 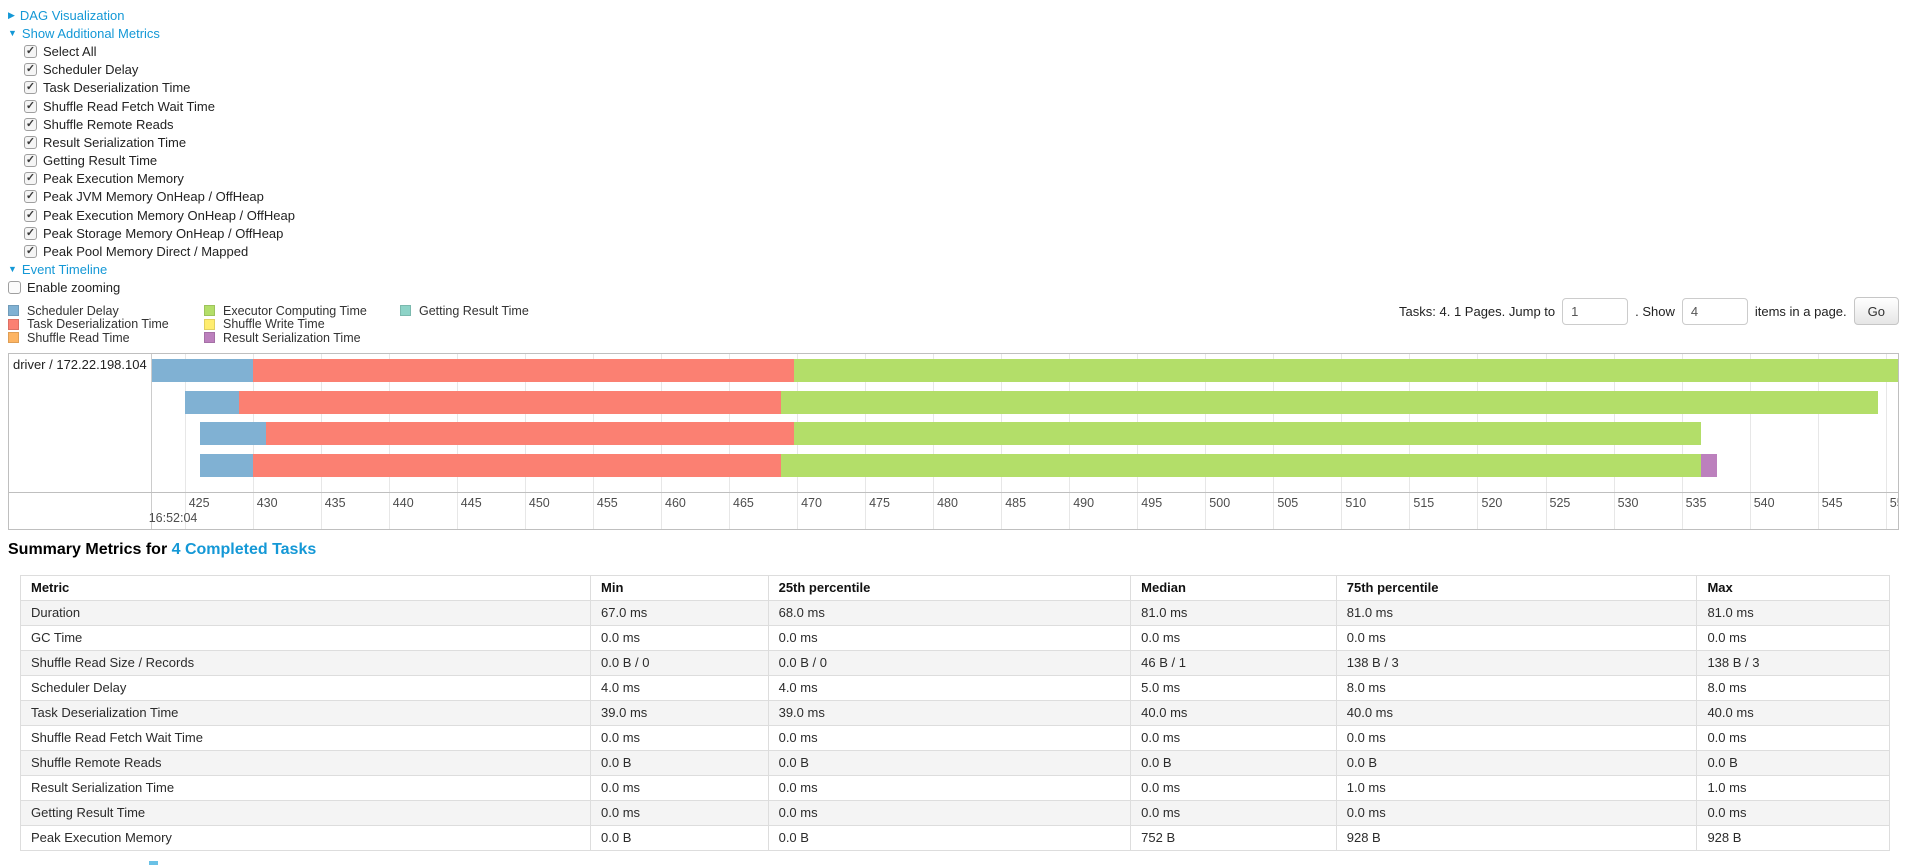 I want to click on table-cell: 0.0 B, so click(x=949, y=838).